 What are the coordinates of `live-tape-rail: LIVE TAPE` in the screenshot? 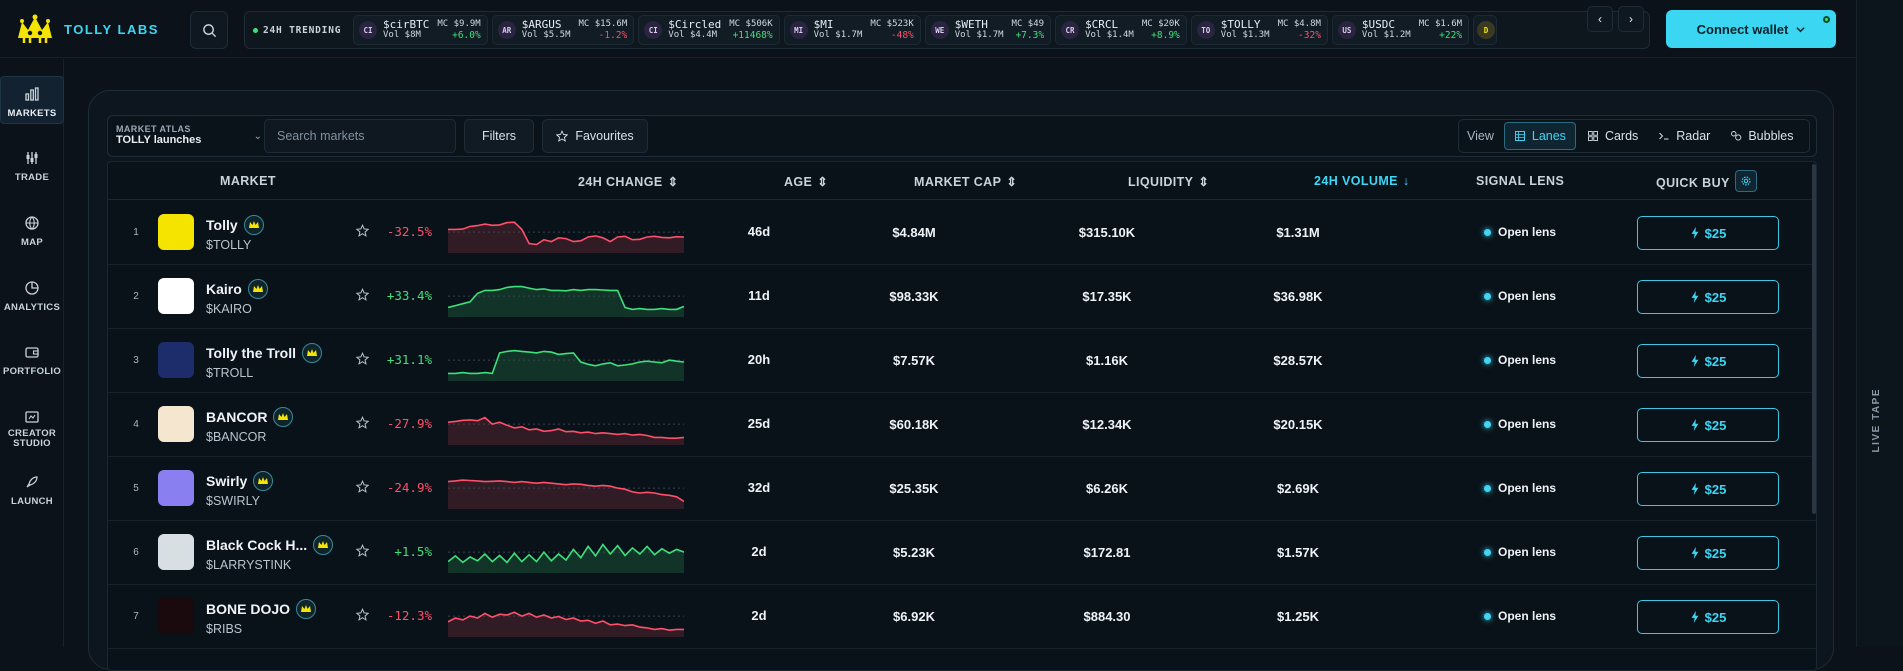 It's located at (1879, 323).